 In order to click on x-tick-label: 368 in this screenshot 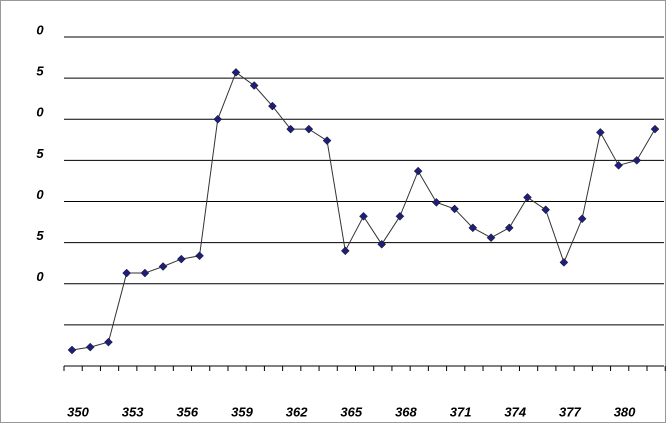, I will do `click(406, 411)`.